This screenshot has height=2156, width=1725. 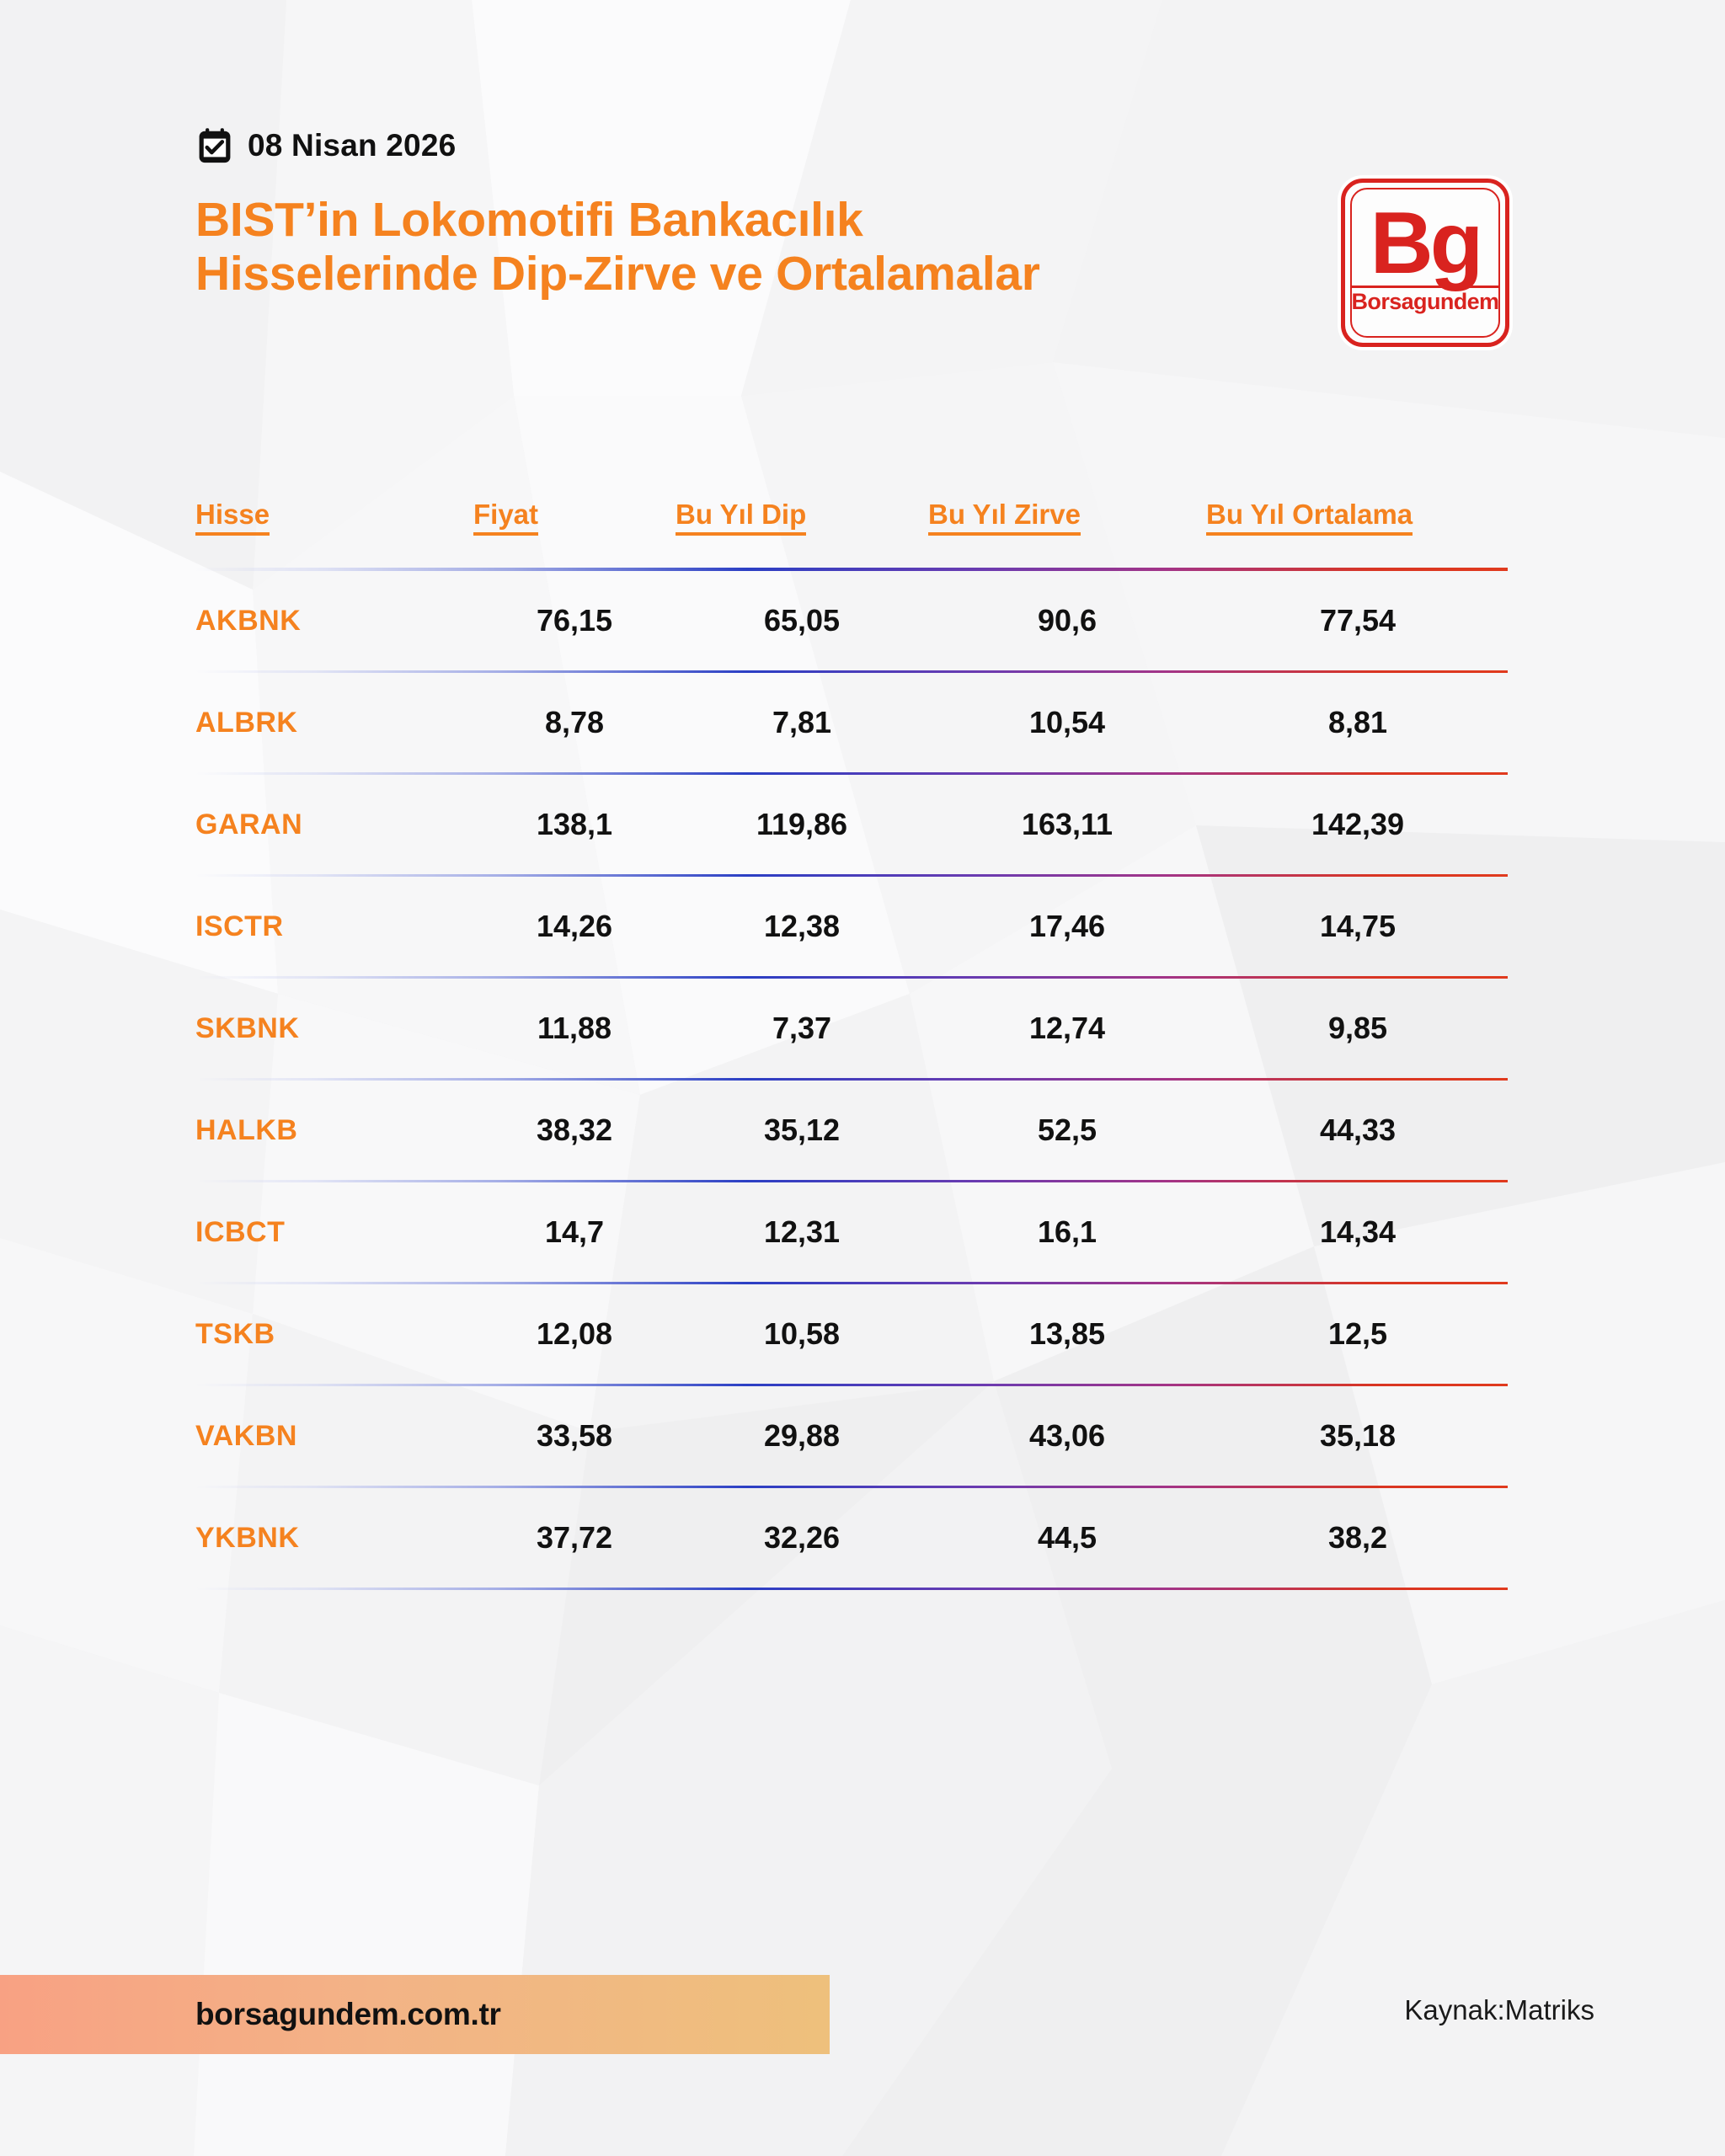 What do you see at coordinates (802, 1333) in the screenshot?
I see `cell-dip: 10,58` at bounding box center [802, 1333].